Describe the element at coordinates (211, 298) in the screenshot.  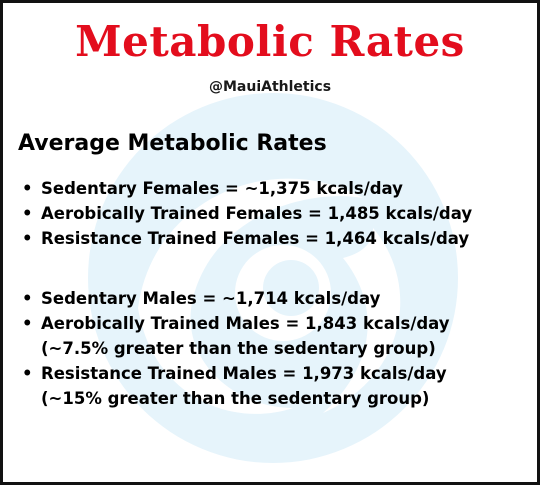
I see `rate-text: Sedentary Males = ~1,714 kcals/day` at that location.